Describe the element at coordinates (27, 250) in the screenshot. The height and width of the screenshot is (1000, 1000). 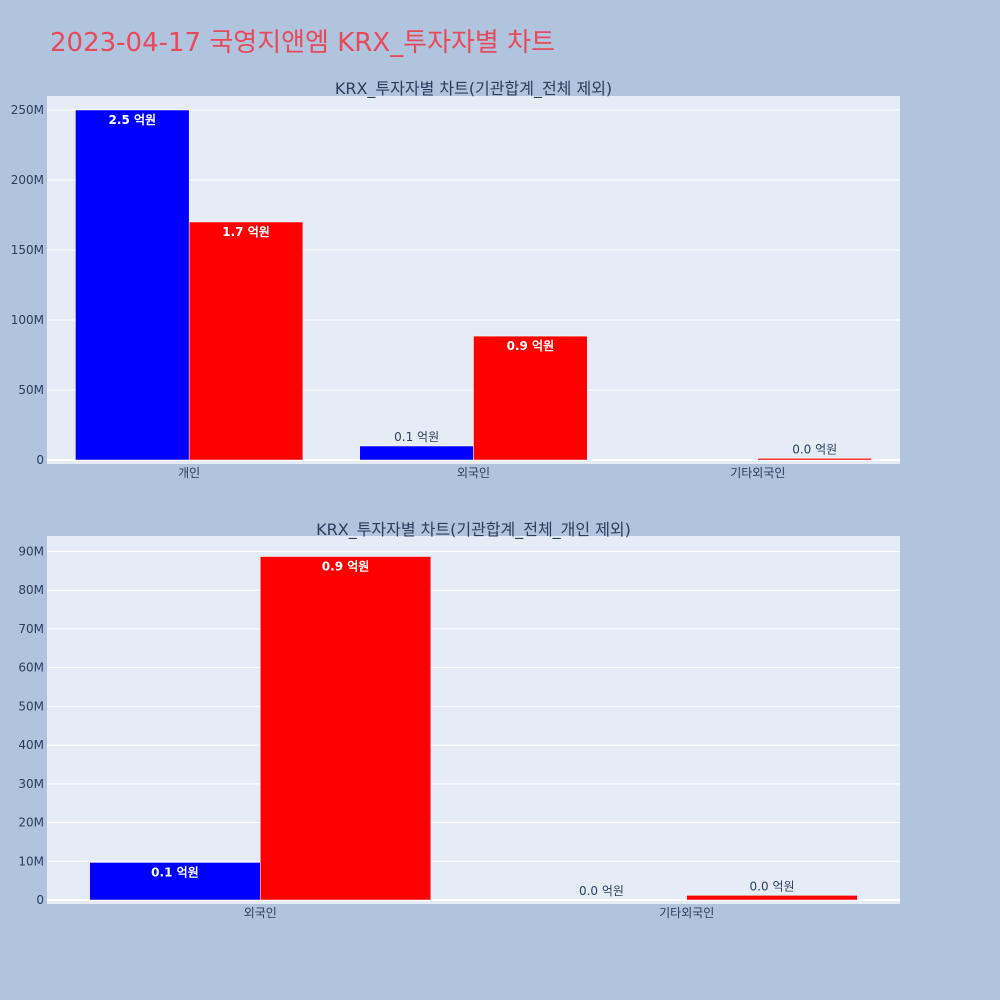
I see `y-tick-label: 150M` at that location.